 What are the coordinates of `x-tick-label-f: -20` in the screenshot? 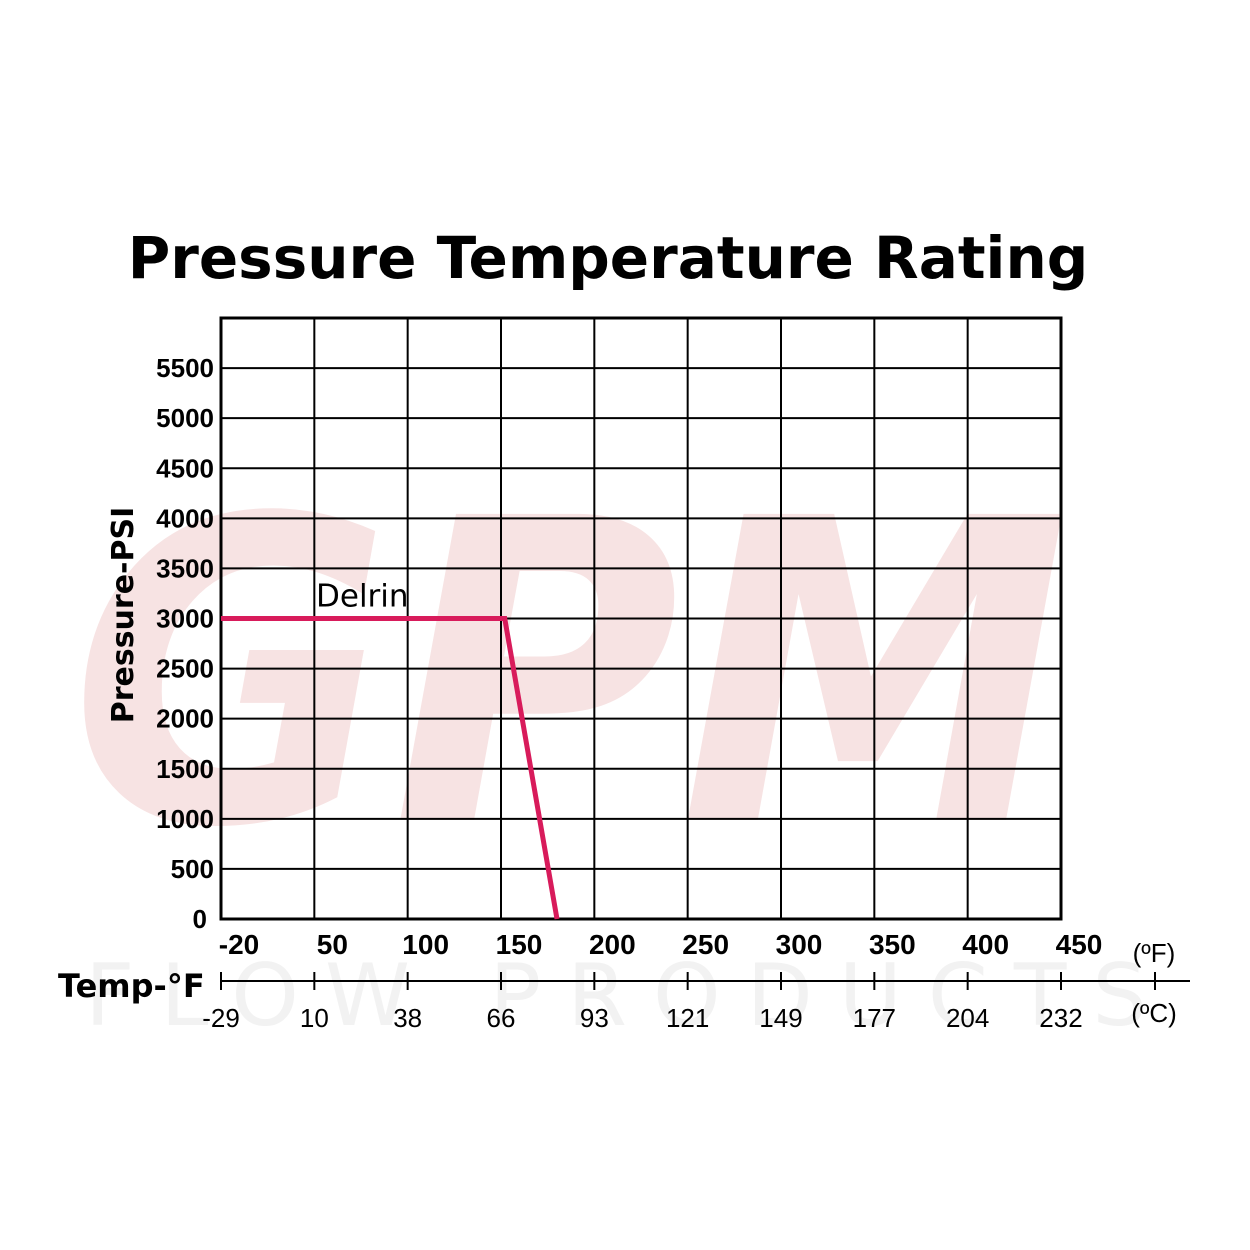 It's located at (239, 944).